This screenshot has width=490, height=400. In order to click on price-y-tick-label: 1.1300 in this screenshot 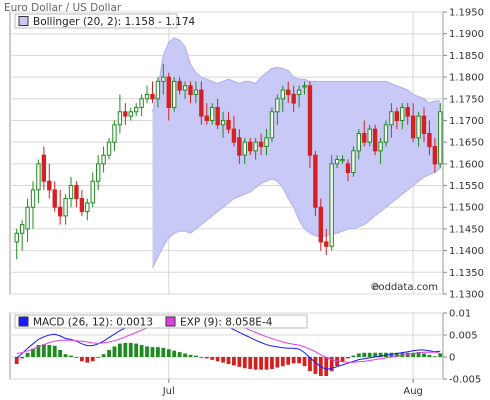, I will do `click(466, 295)`.